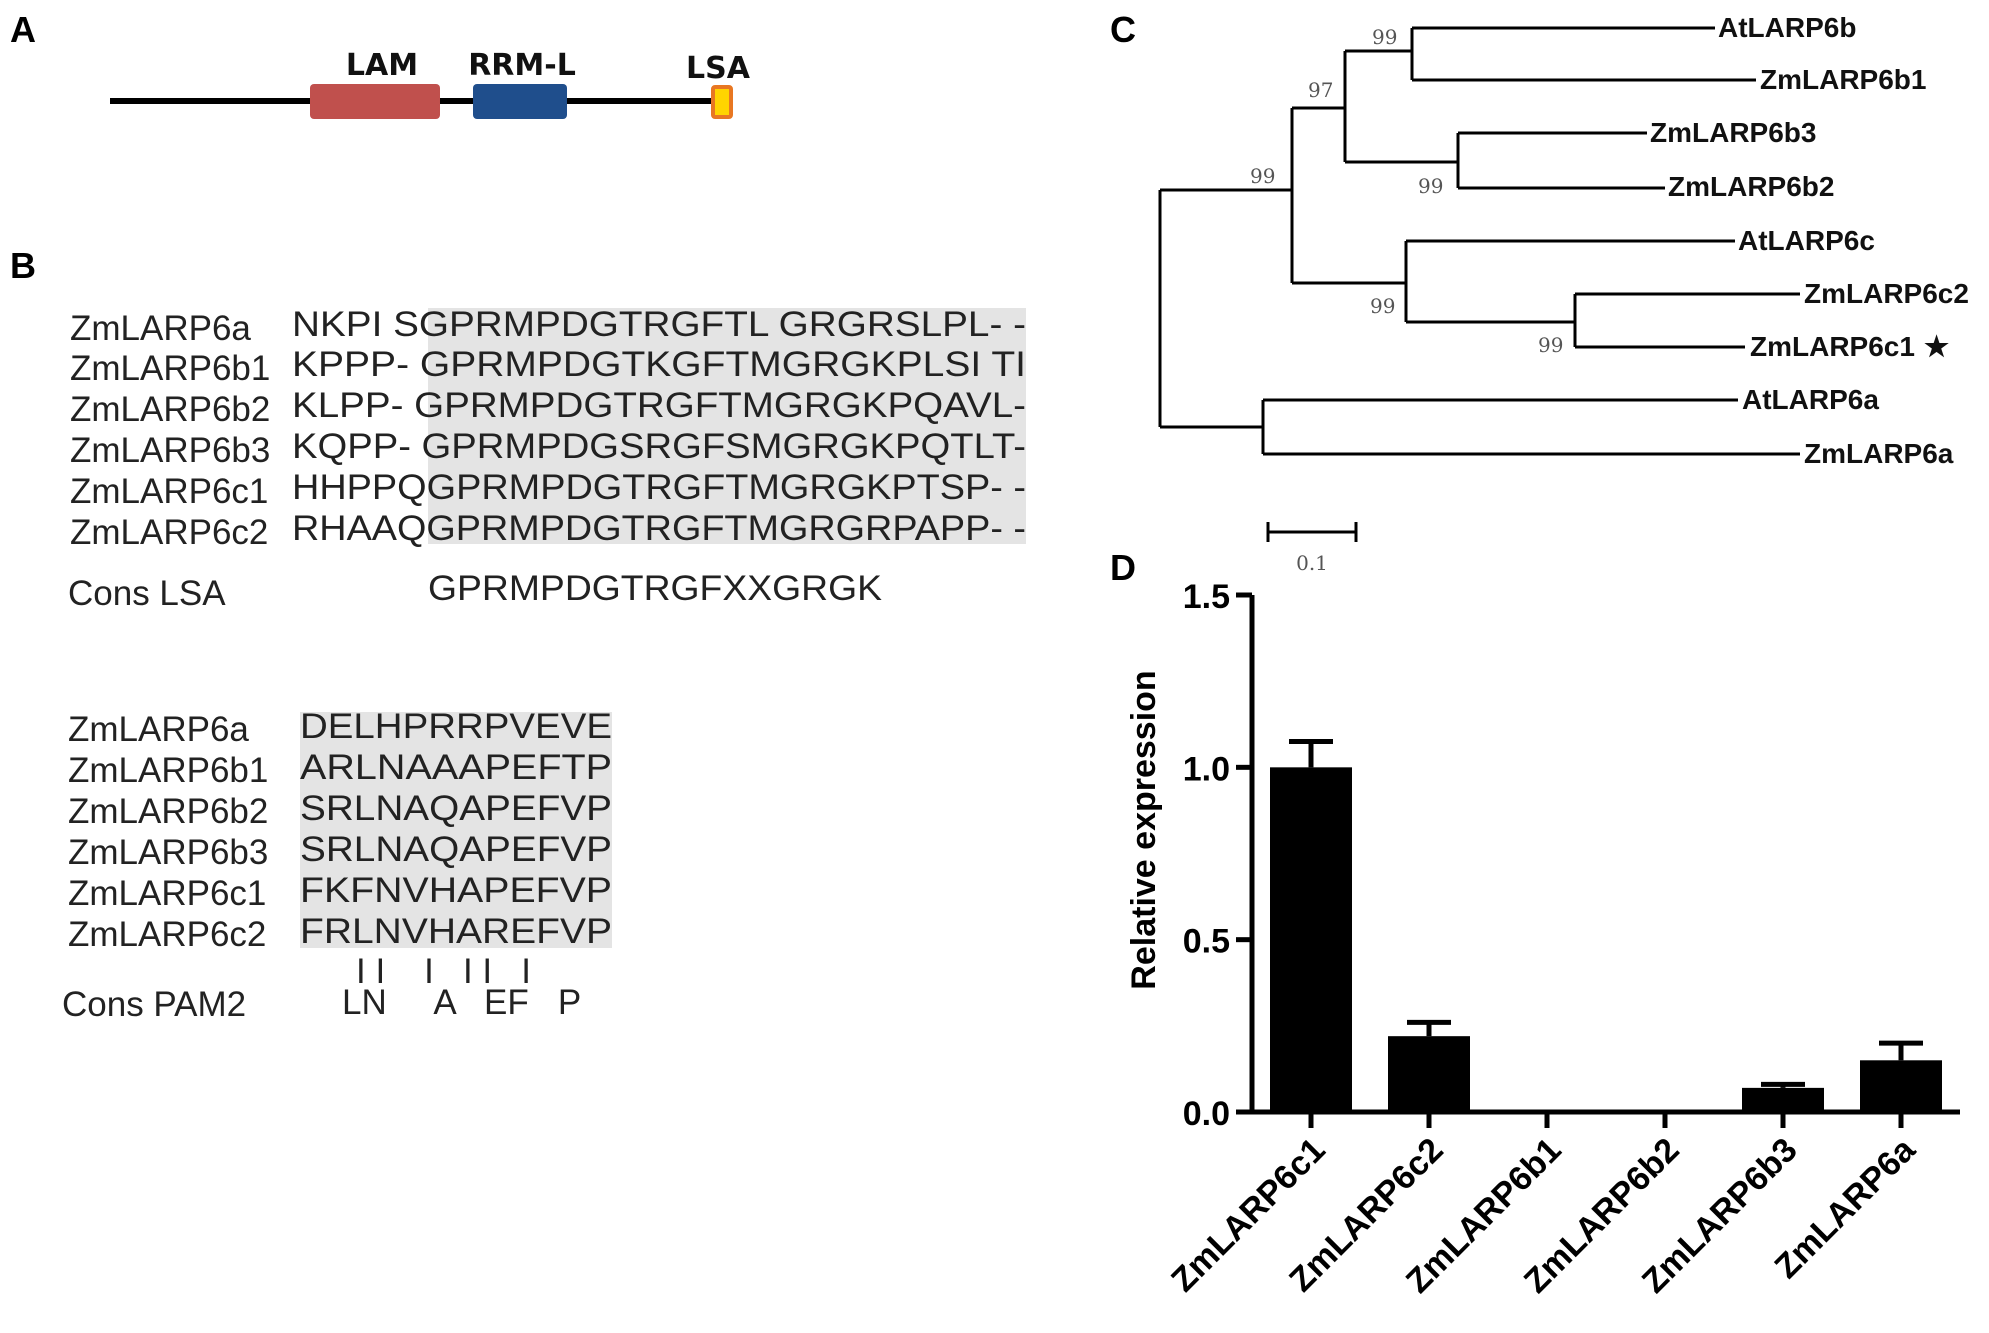 Image resolution: width=1989 pixels, height=1333 pixels. I want to click on taxon-label: ZmLARP6b2, so click(1751, 186).